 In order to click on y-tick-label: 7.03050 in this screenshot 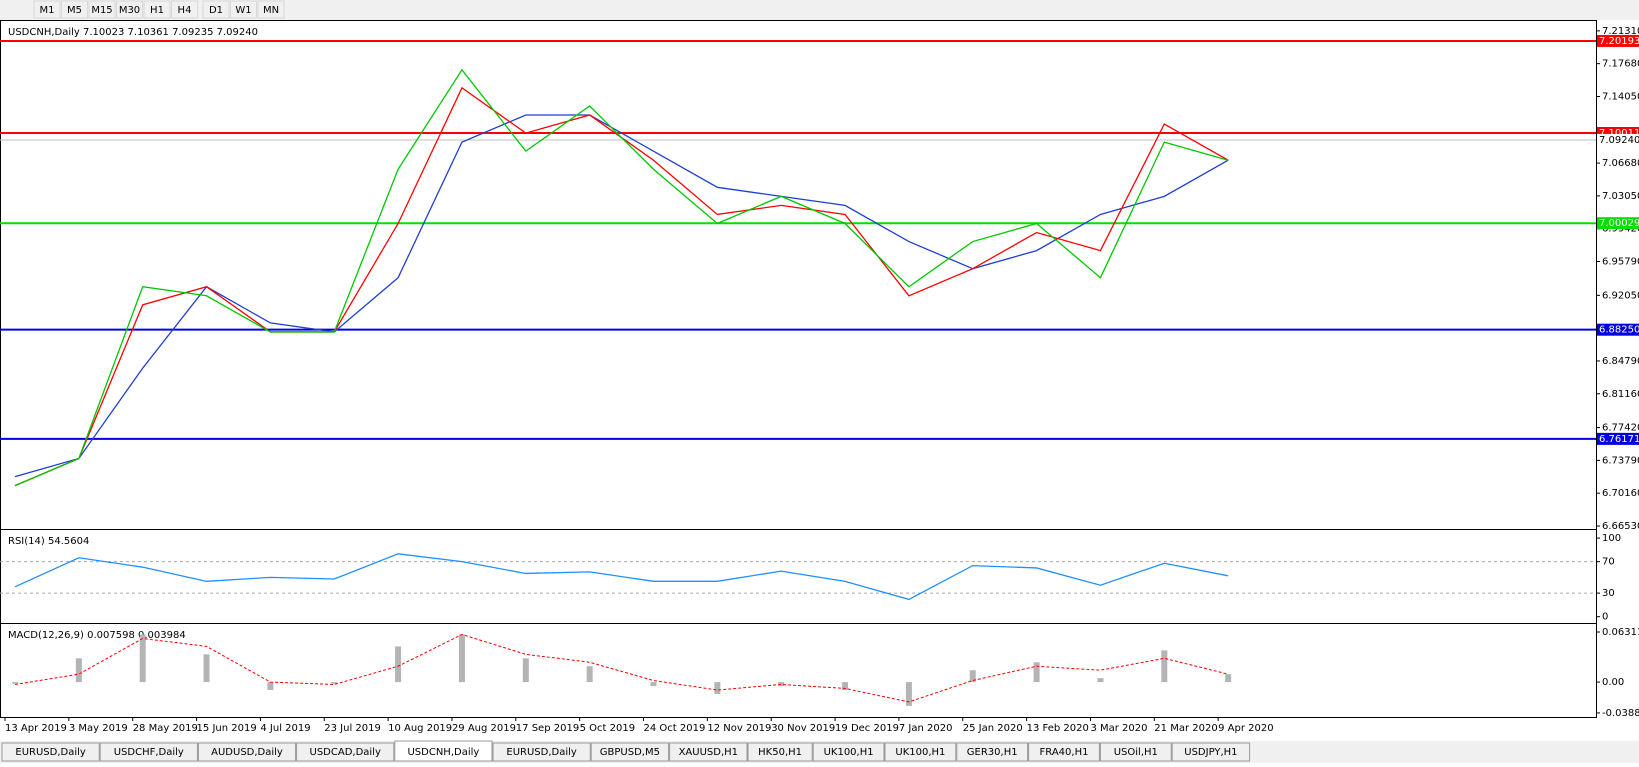, I will do `click(1620, 196)`.